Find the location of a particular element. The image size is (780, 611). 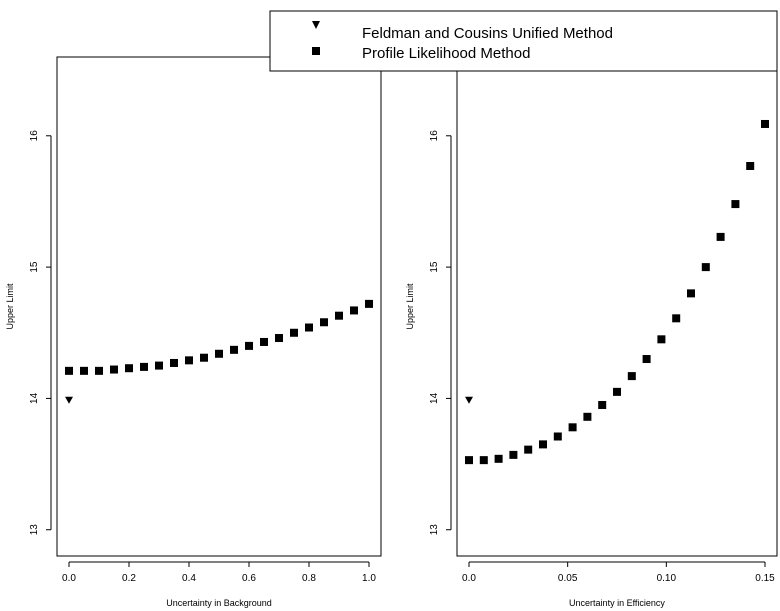

legend-marker-triangle is located at coordinates (316, 25).